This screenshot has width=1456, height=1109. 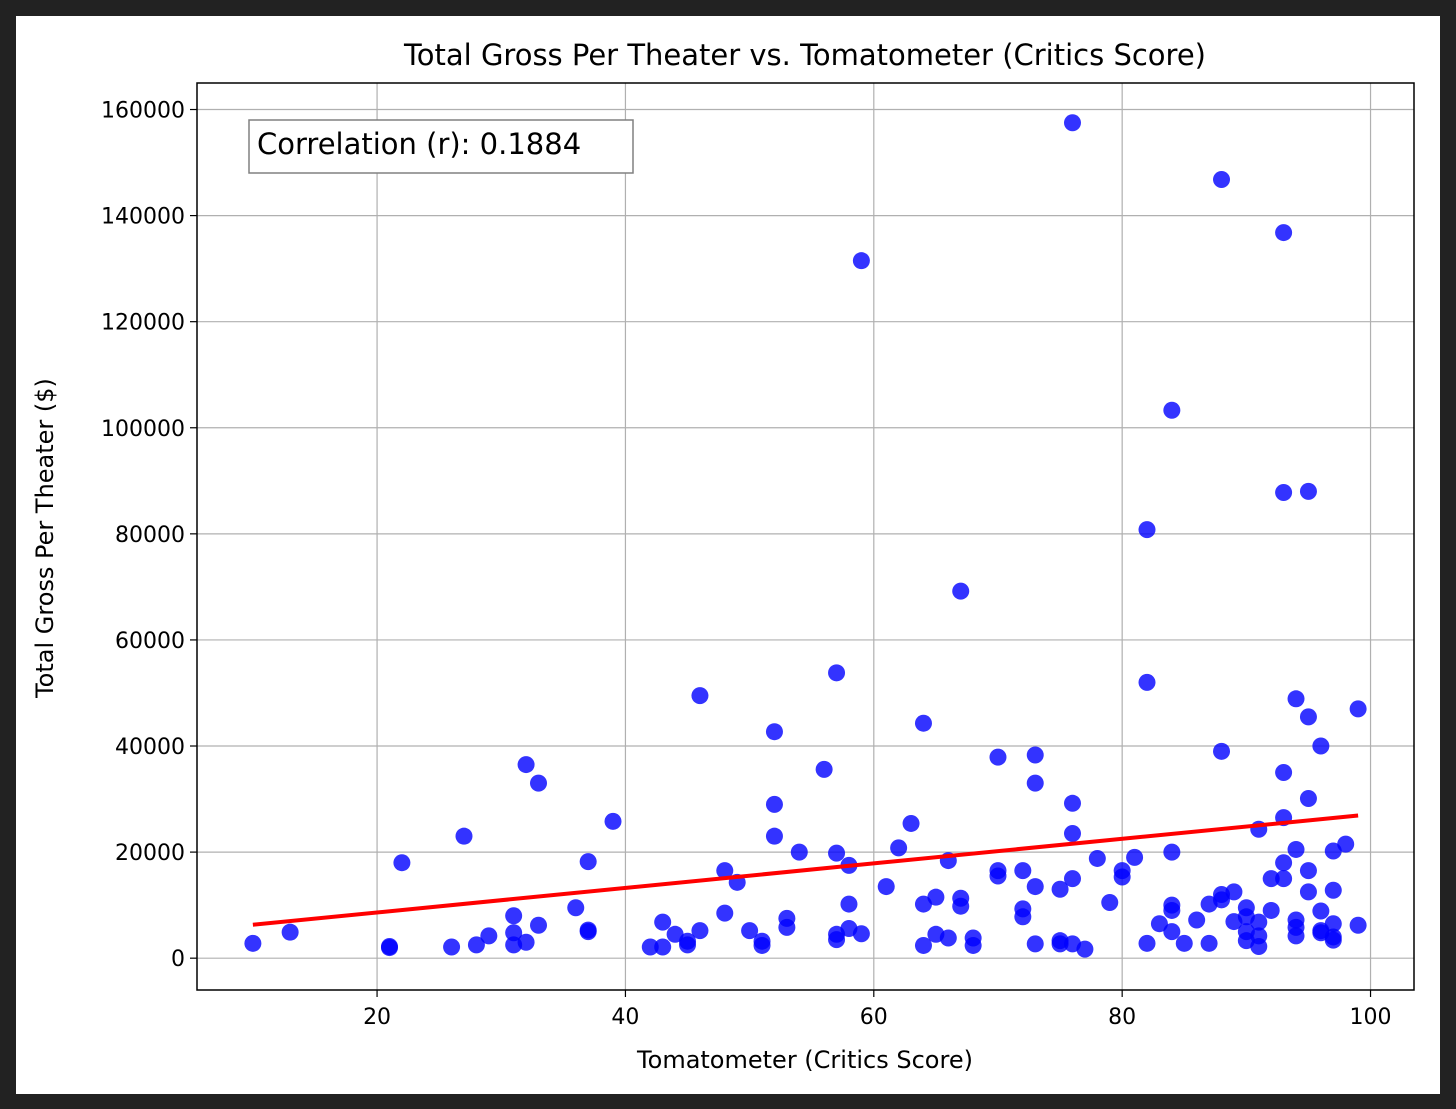 I want to click on x-tick-label: 100, so click(x=1371, y=1017).